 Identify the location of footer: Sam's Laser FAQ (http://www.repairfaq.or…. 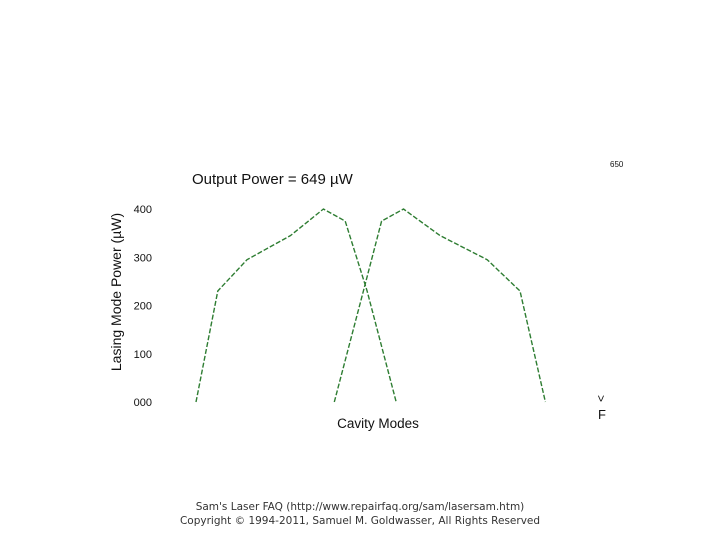
(360, 514).